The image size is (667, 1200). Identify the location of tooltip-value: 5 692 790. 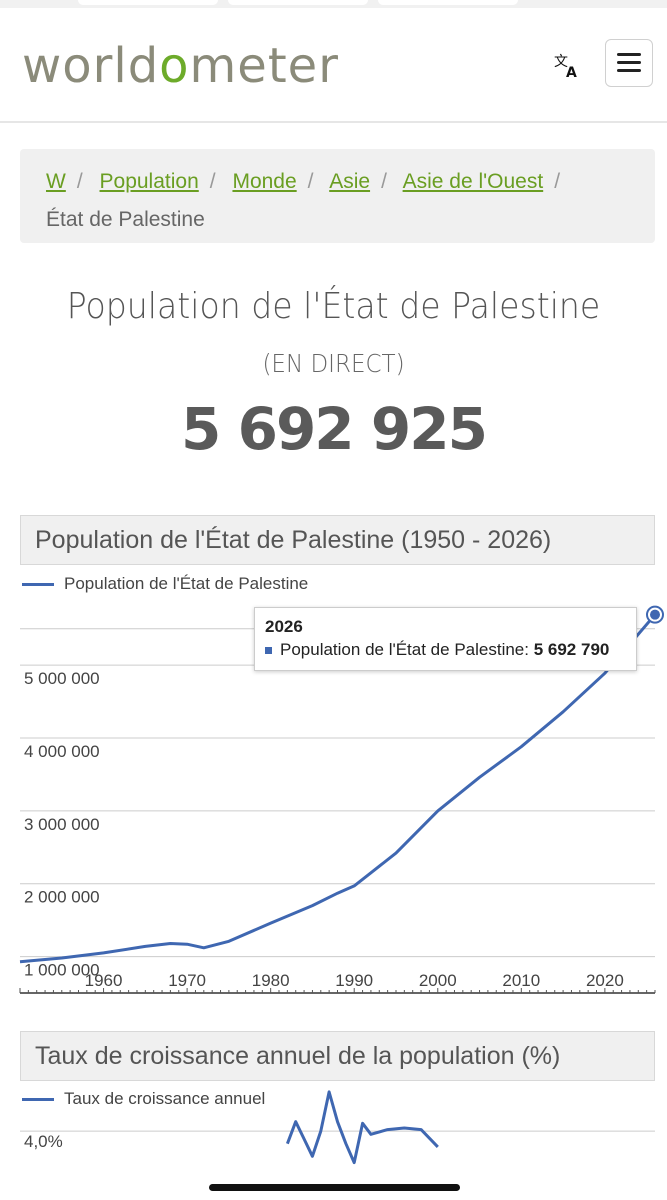
(571, 649).